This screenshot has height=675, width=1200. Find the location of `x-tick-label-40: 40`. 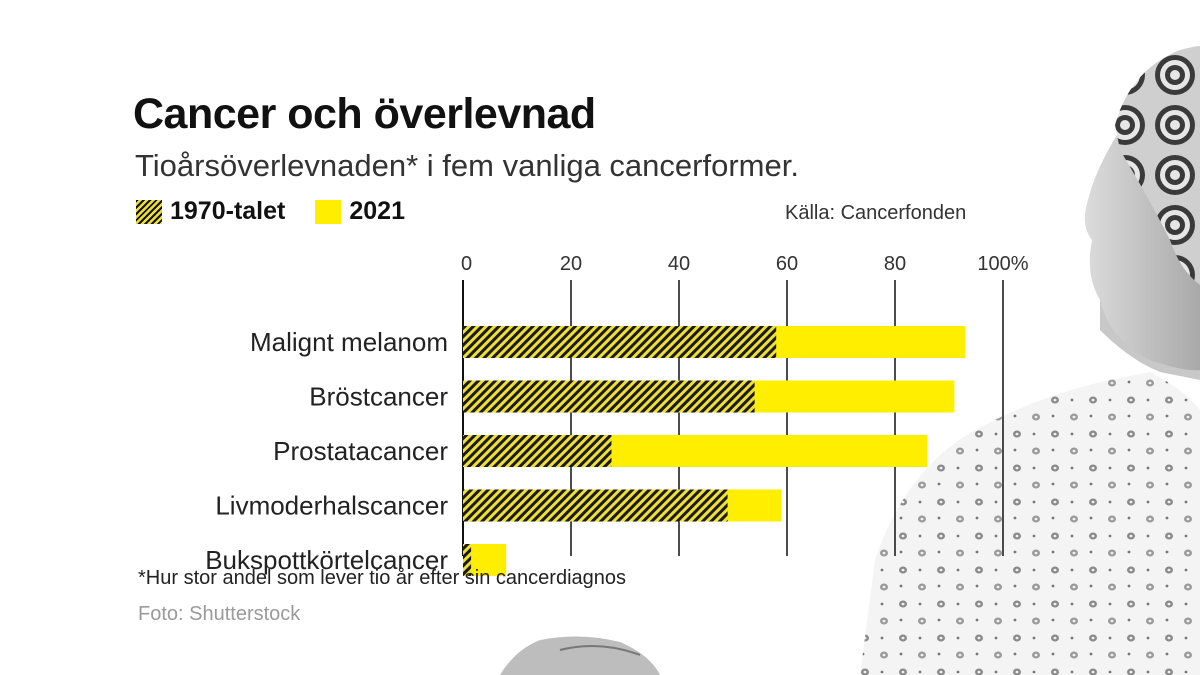

x-tick-label-40: 40 is located at coordinates (679, 264).